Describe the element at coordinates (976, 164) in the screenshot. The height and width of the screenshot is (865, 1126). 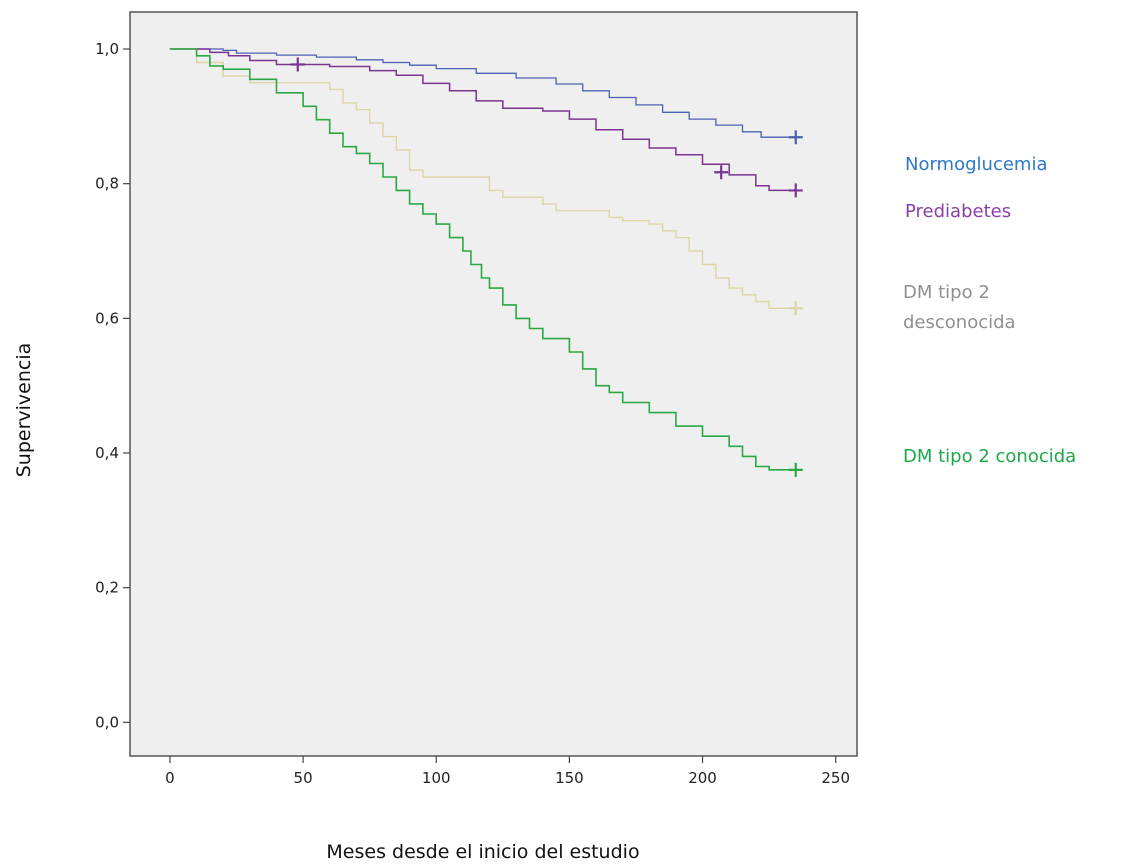
I see `legend-label-normoglucemia: Normoglucemia` at that location.